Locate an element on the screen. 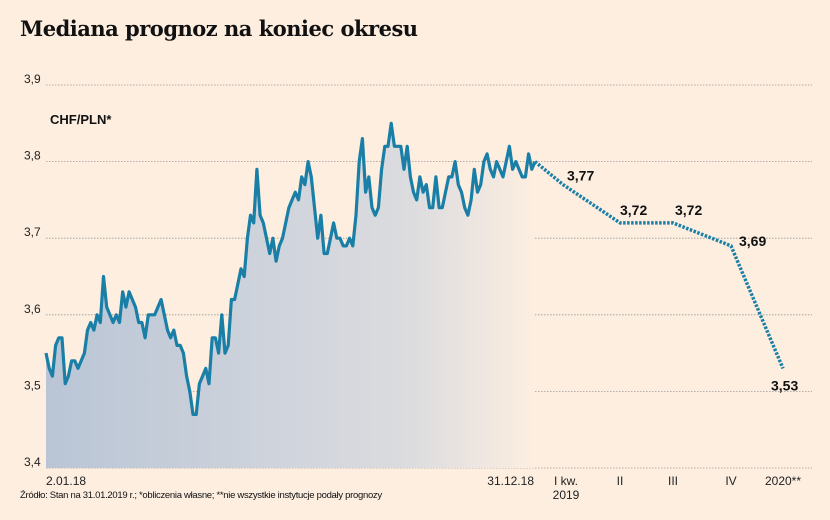 This screenshot has width=830, height=520. x-tick-label: I kw. is located at coordinates (566, 481).